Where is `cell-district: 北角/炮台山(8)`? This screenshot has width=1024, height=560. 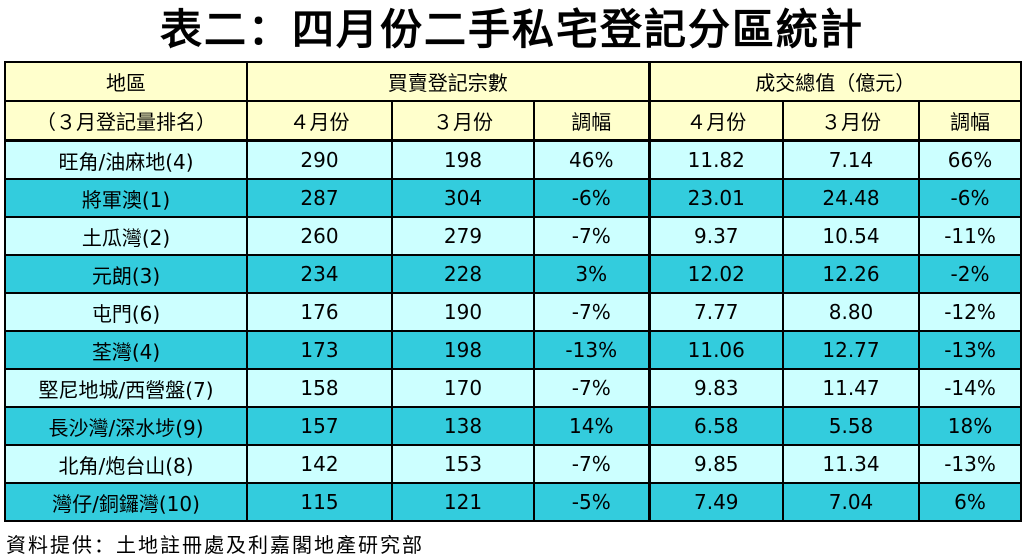
cell-district: 北角/炮台山(8) is located at coordinates (126, 464).